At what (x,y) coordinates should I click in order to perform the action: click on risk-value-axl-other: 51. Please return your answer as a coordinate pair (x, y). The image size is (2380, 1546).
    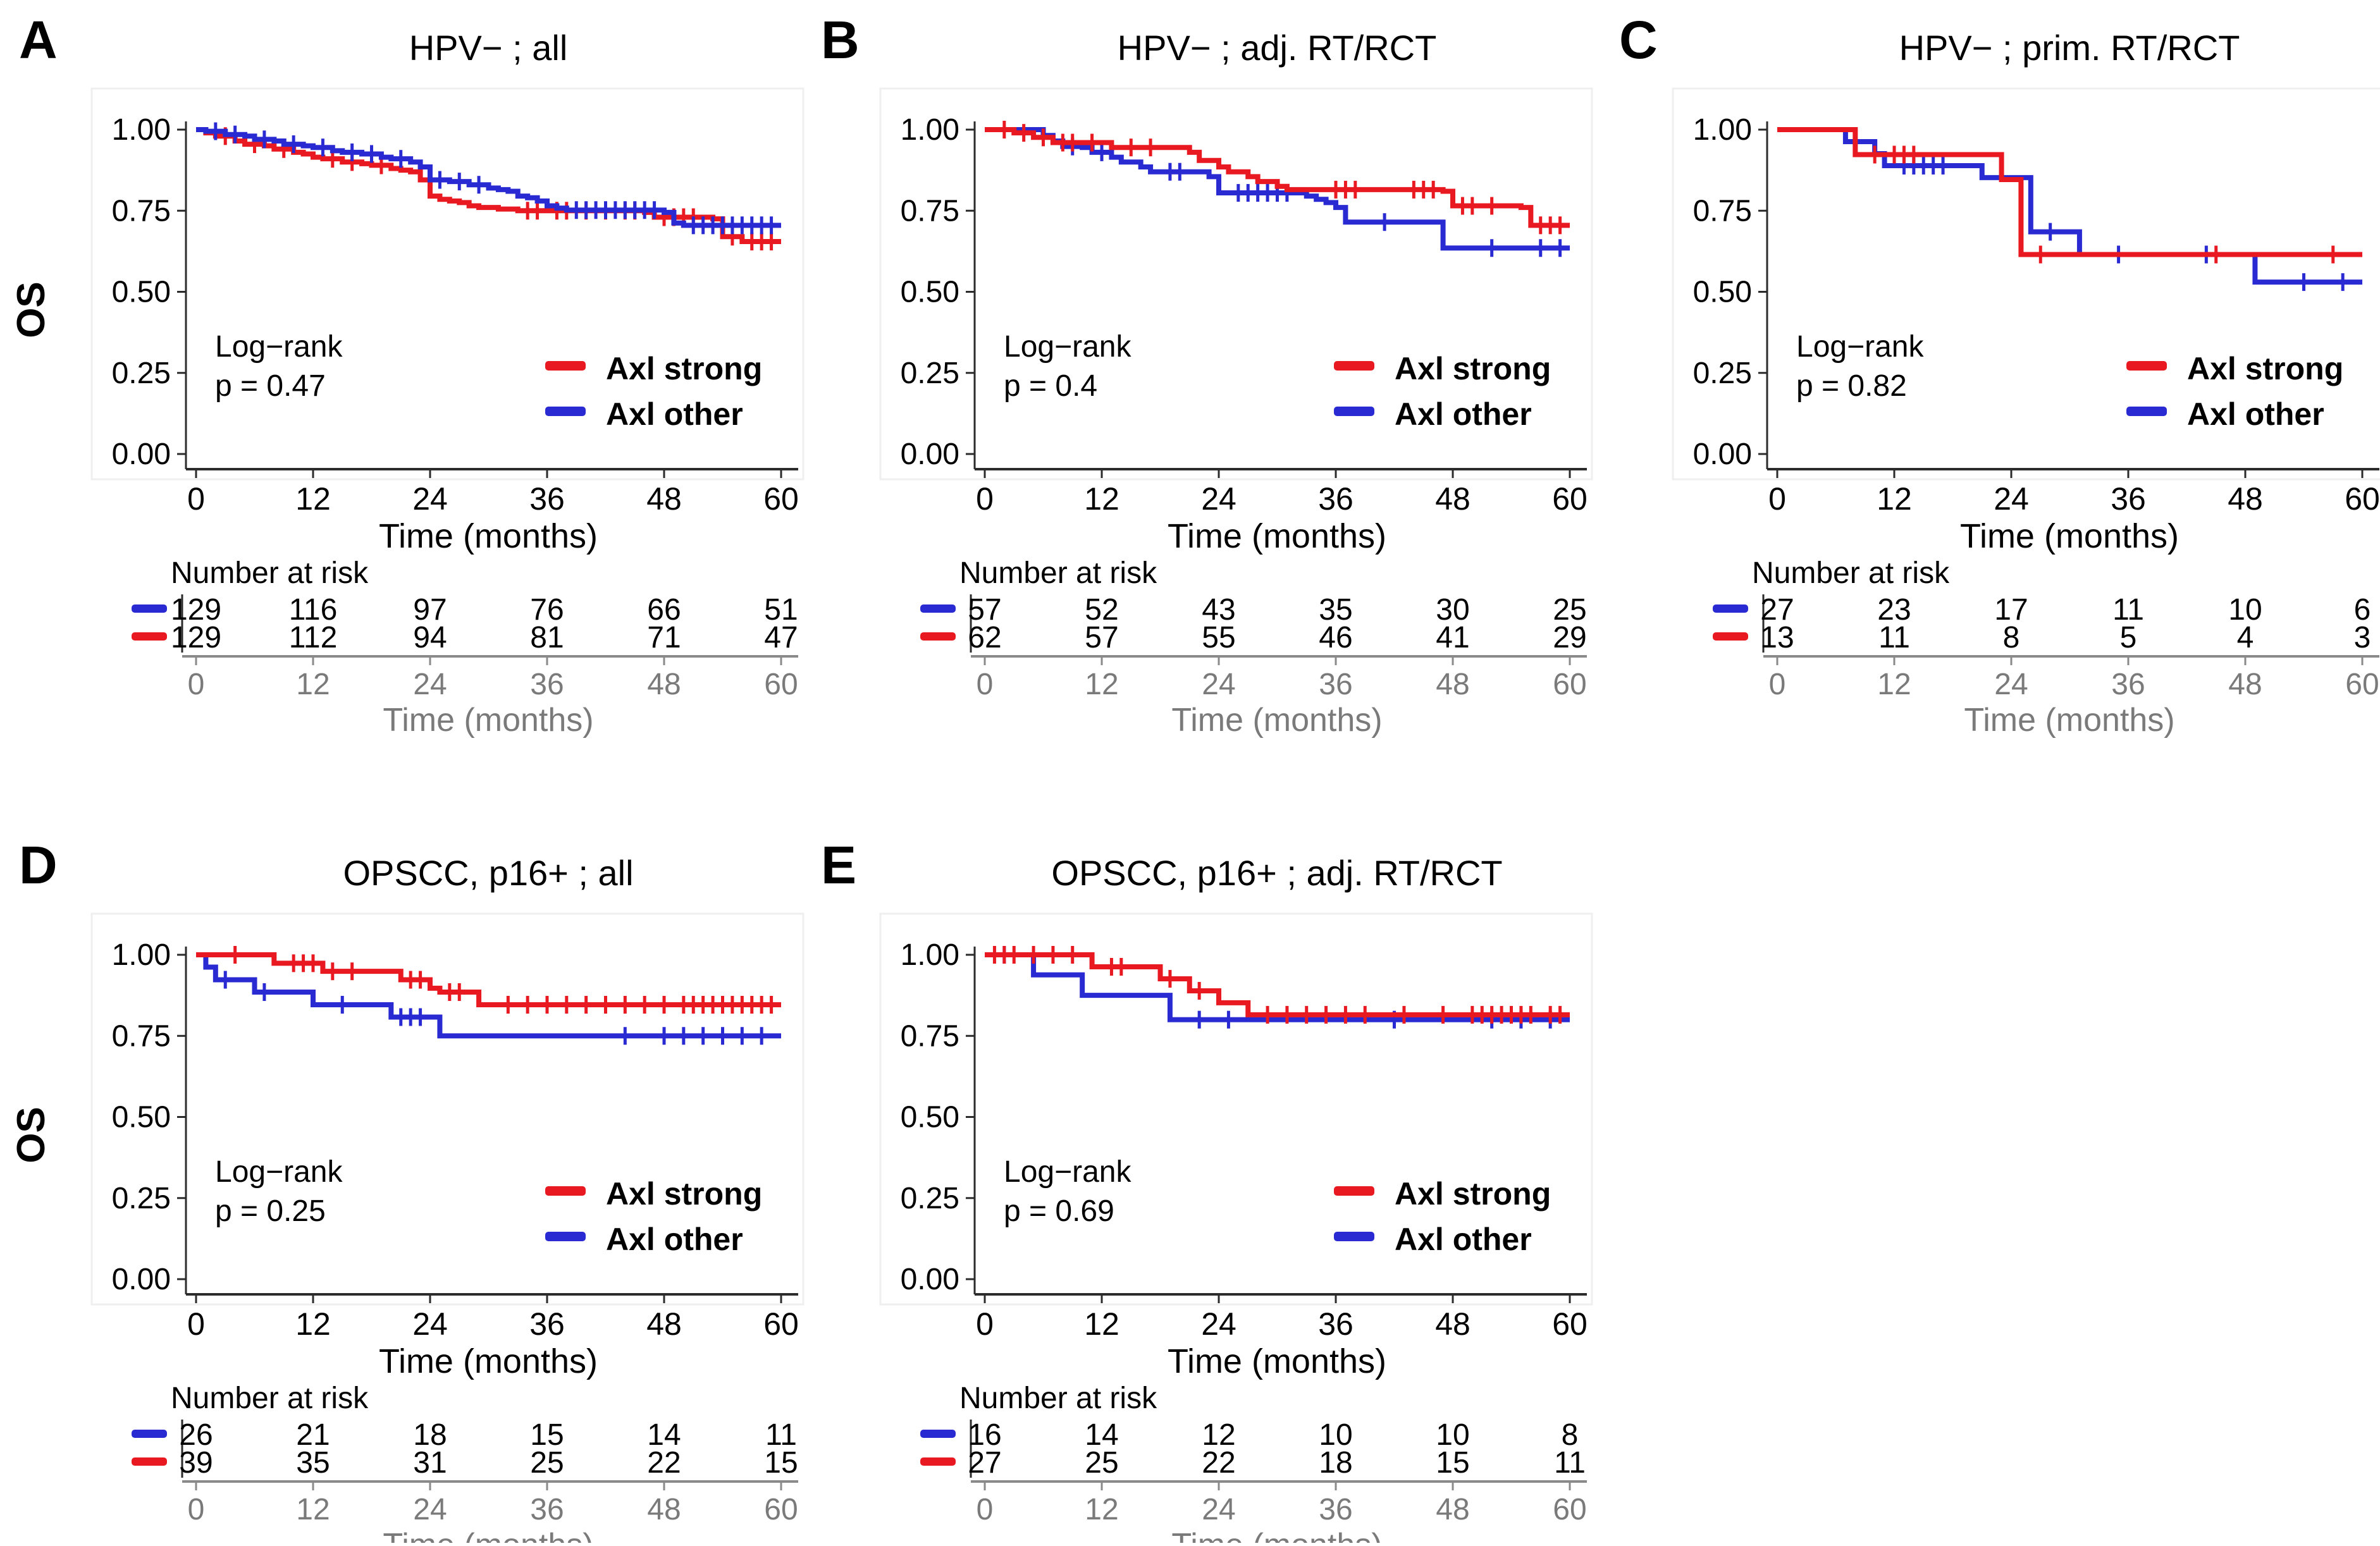
    Looking at the image, I should click on (781, 610).